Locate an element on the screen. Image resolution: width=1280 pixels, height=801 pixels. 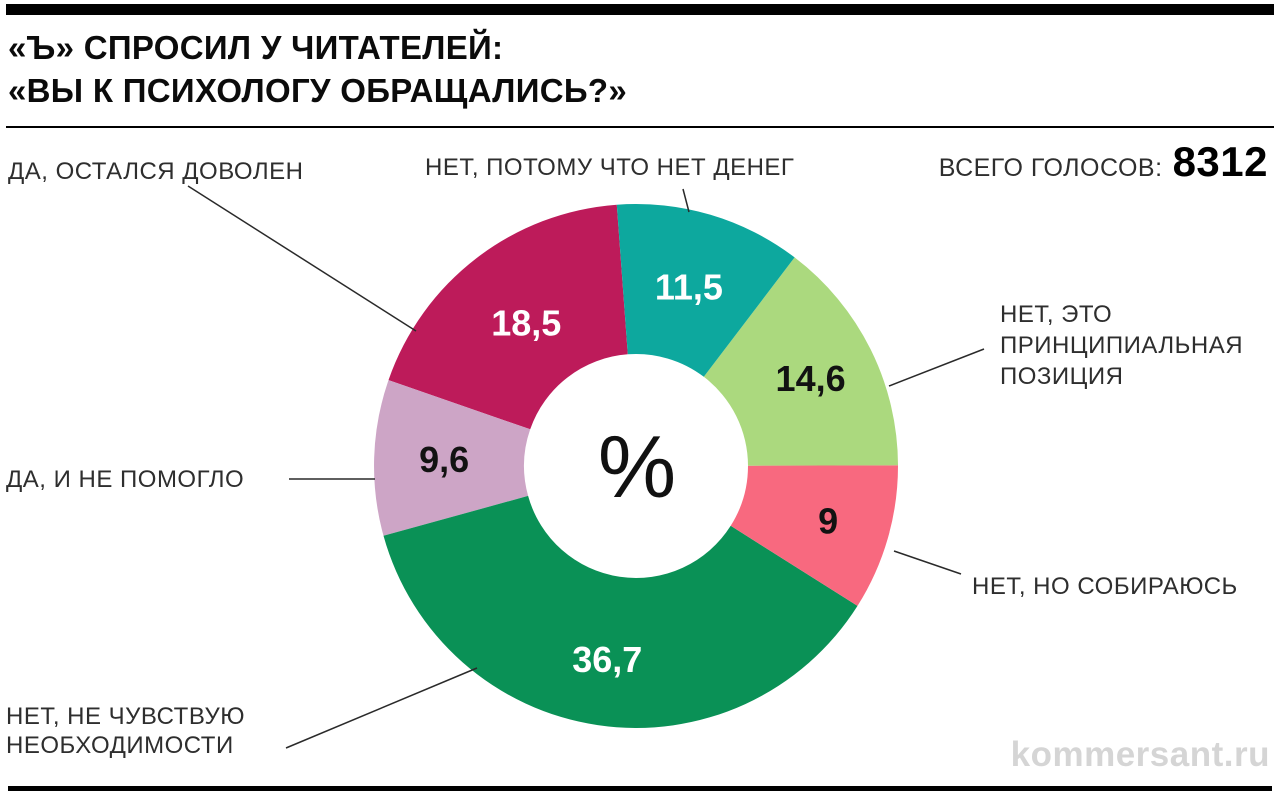
slice-label-principled-line2: ПРИНЦИПИАЛЬНАЯ is located at coordinates (1122, 345).